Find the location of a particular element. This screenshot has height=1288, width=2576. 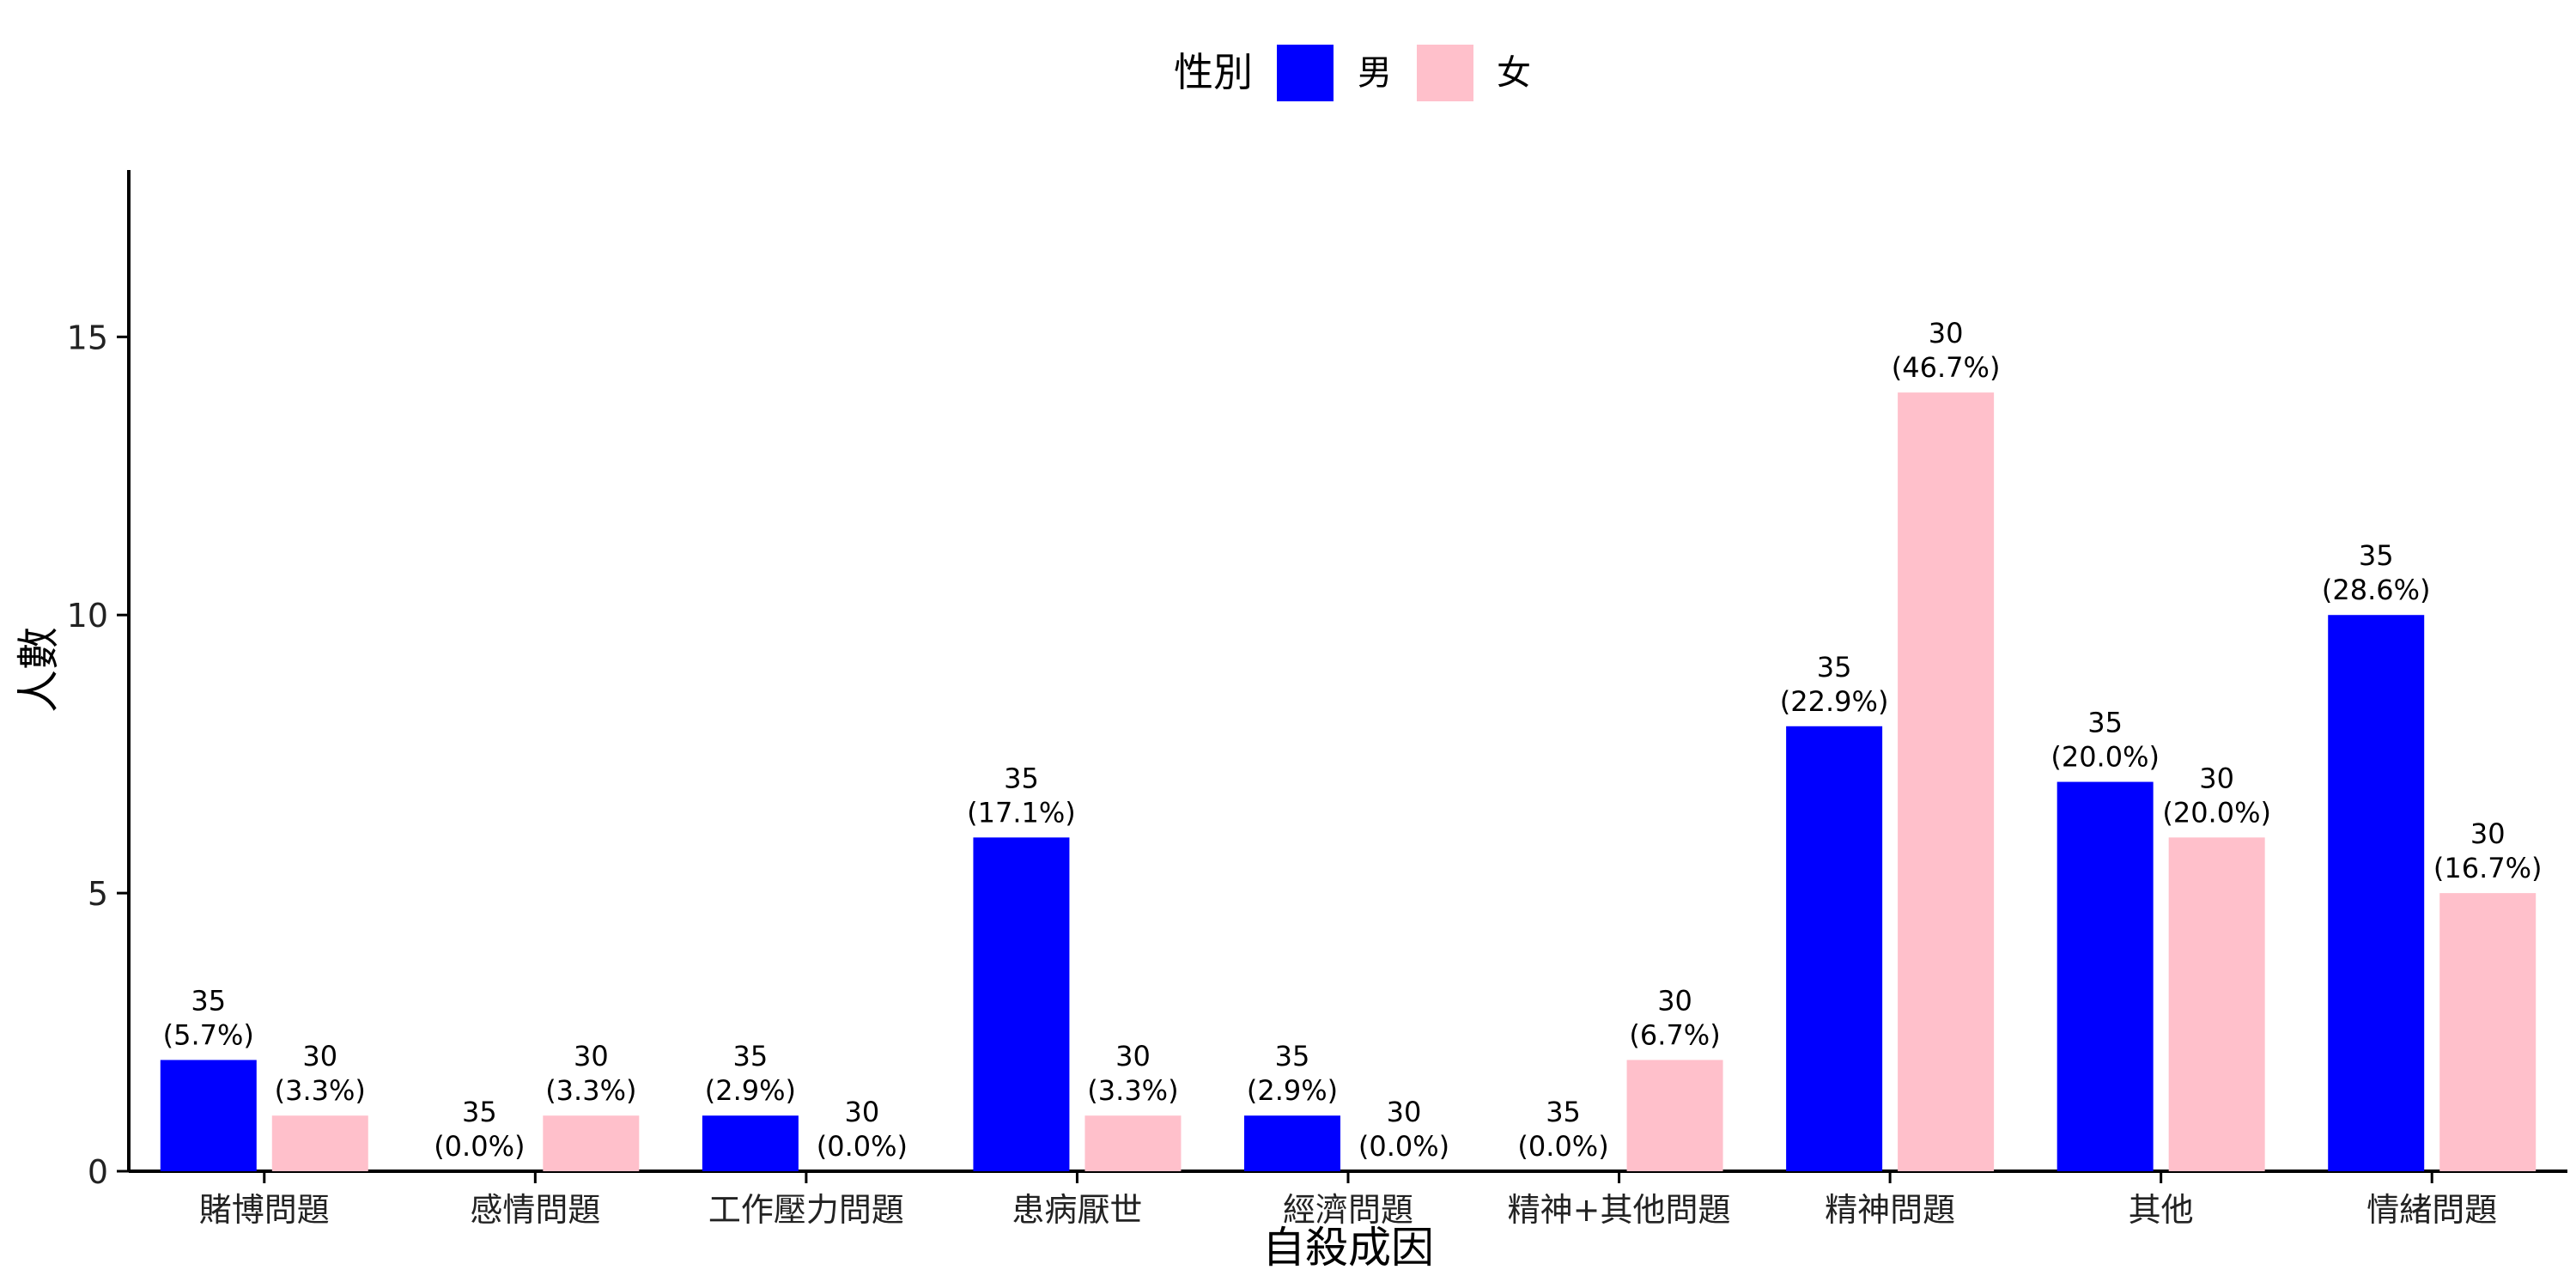

x-tick-label: 患病厭世 is located at coordinates (1077, 1210).